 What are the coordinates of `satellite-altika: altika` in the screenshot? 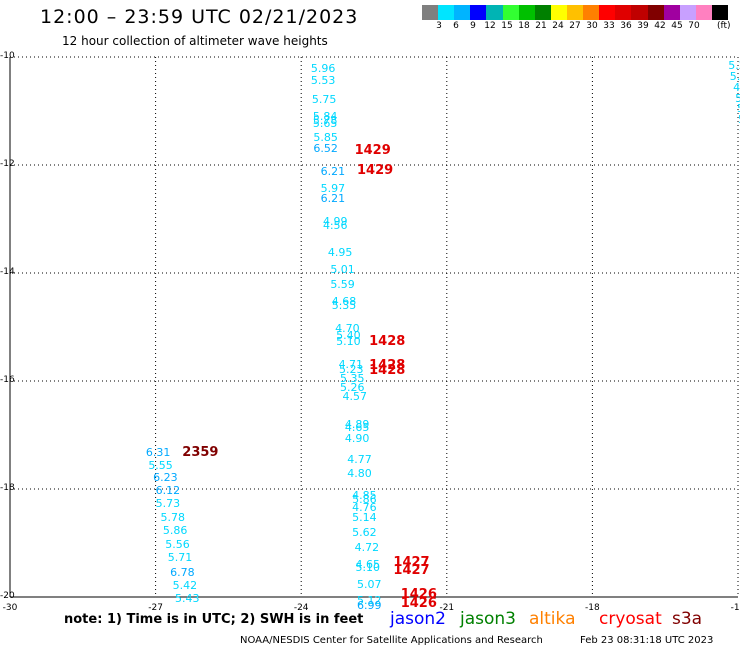 It's located at (552, 619).